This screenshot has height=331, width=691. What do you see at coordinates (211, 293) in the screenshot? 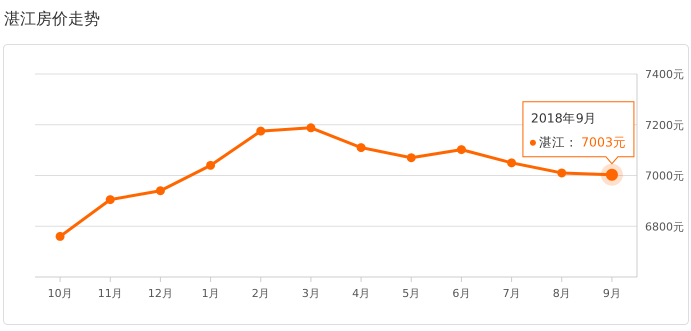
I see `x-tick-label: 1月` at bounding box center [211, 293].